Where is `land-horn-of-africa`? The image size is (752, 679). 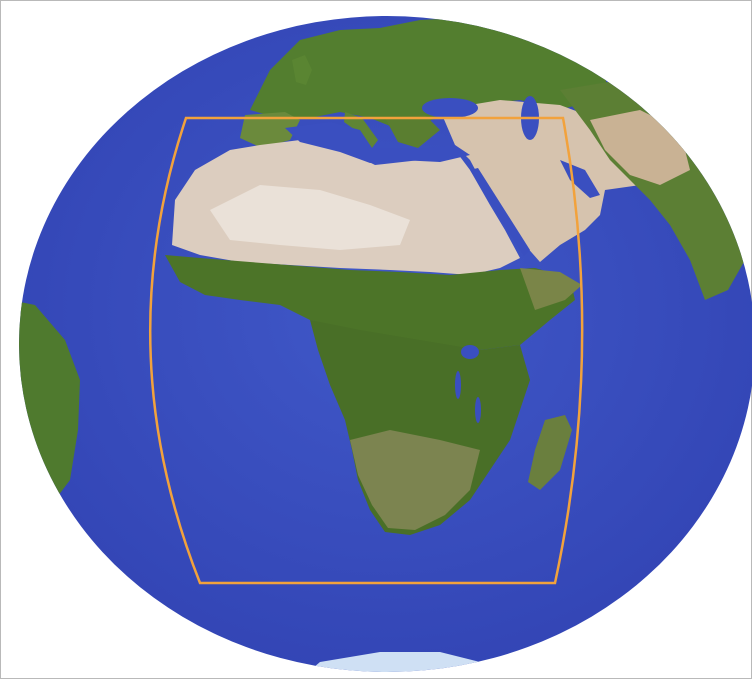
land-horn-of-africa is located at coordinates (551, 289).